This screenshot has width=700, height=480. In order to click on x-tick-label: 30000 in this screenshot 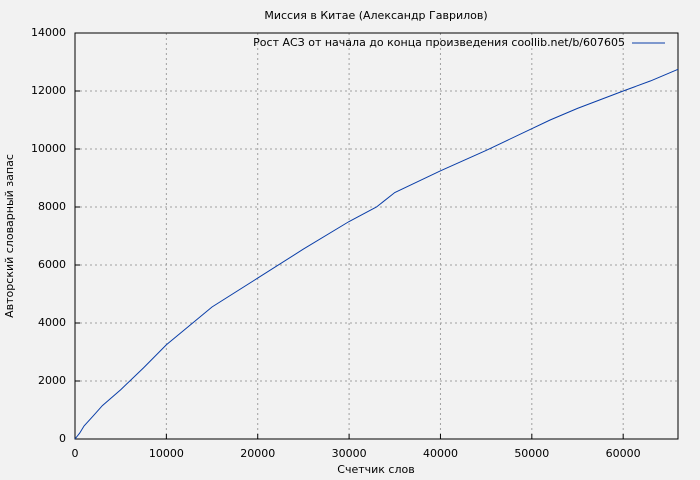, I will do `click(349, 453)`.